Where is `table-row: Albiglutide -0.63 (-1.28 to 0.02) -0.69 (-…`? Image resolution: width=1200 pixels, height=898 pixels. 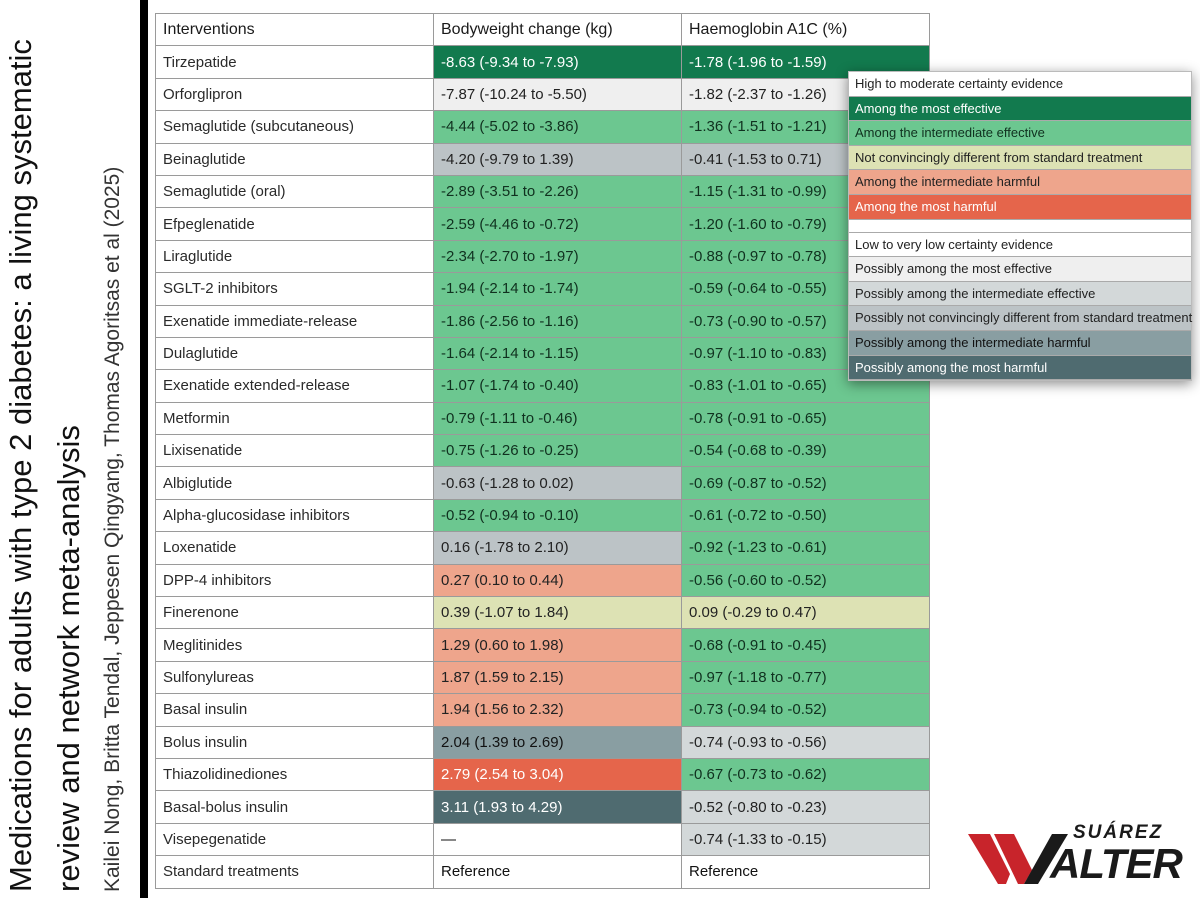
table-row: Albiglutide -0.63 (-1.28 to 0.02) -0.69 (-… is located at coordinates (542, 483).